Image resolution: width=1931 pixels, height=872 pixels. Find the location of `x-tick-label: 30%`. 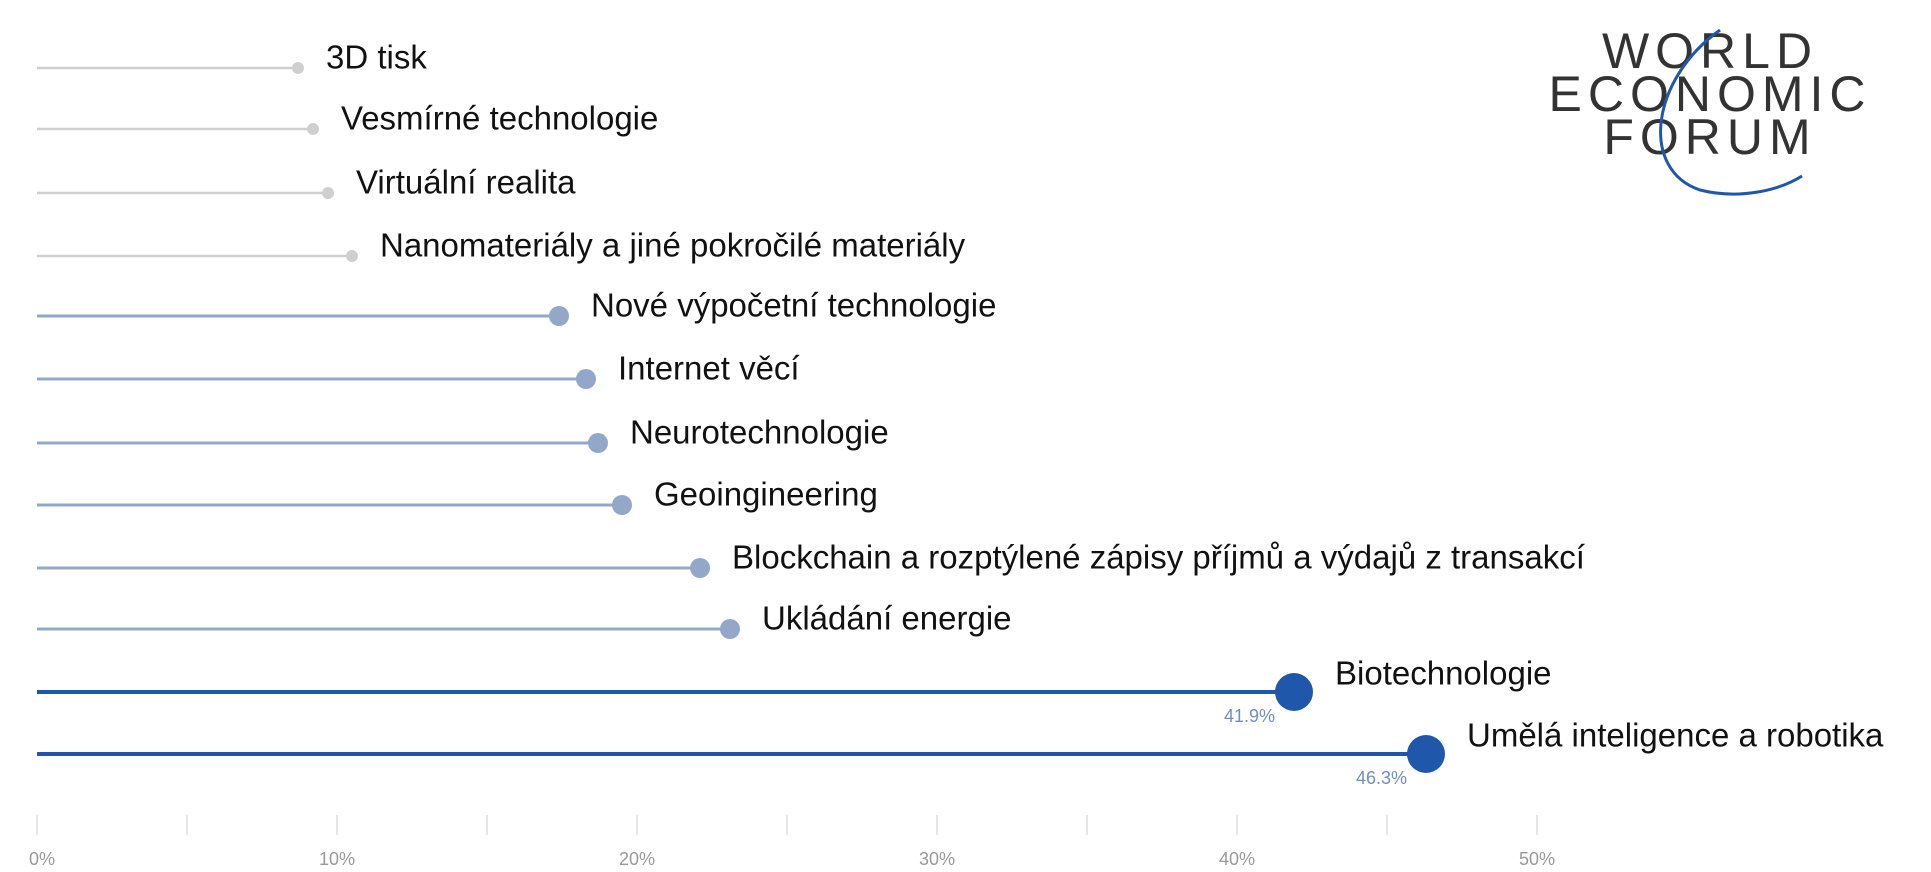

x-tick-label: 30% is located at coordinates (937, 859).